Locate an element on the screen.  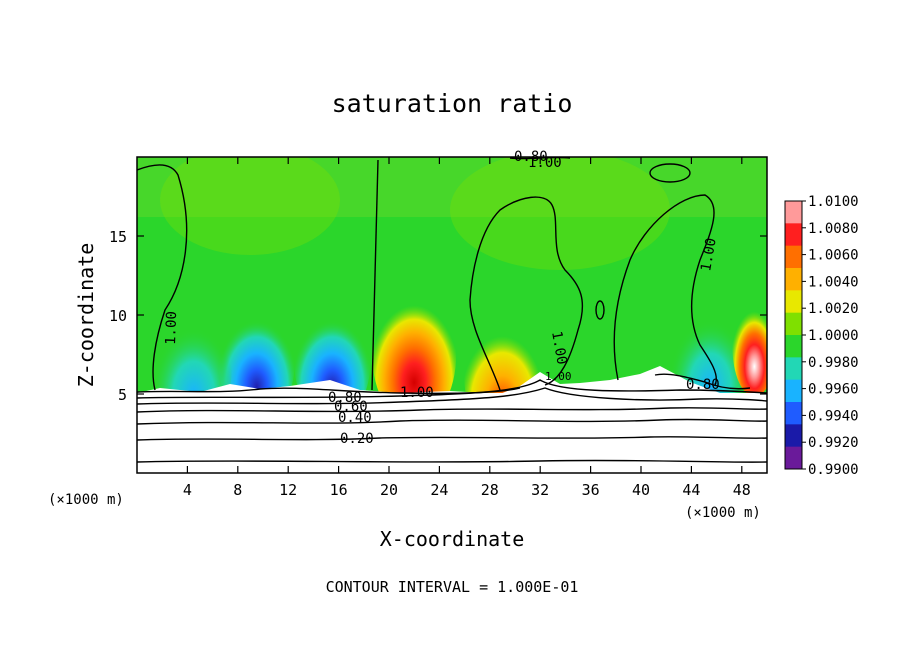
x-tick-label: 20 is located at coordinates (389, 490).